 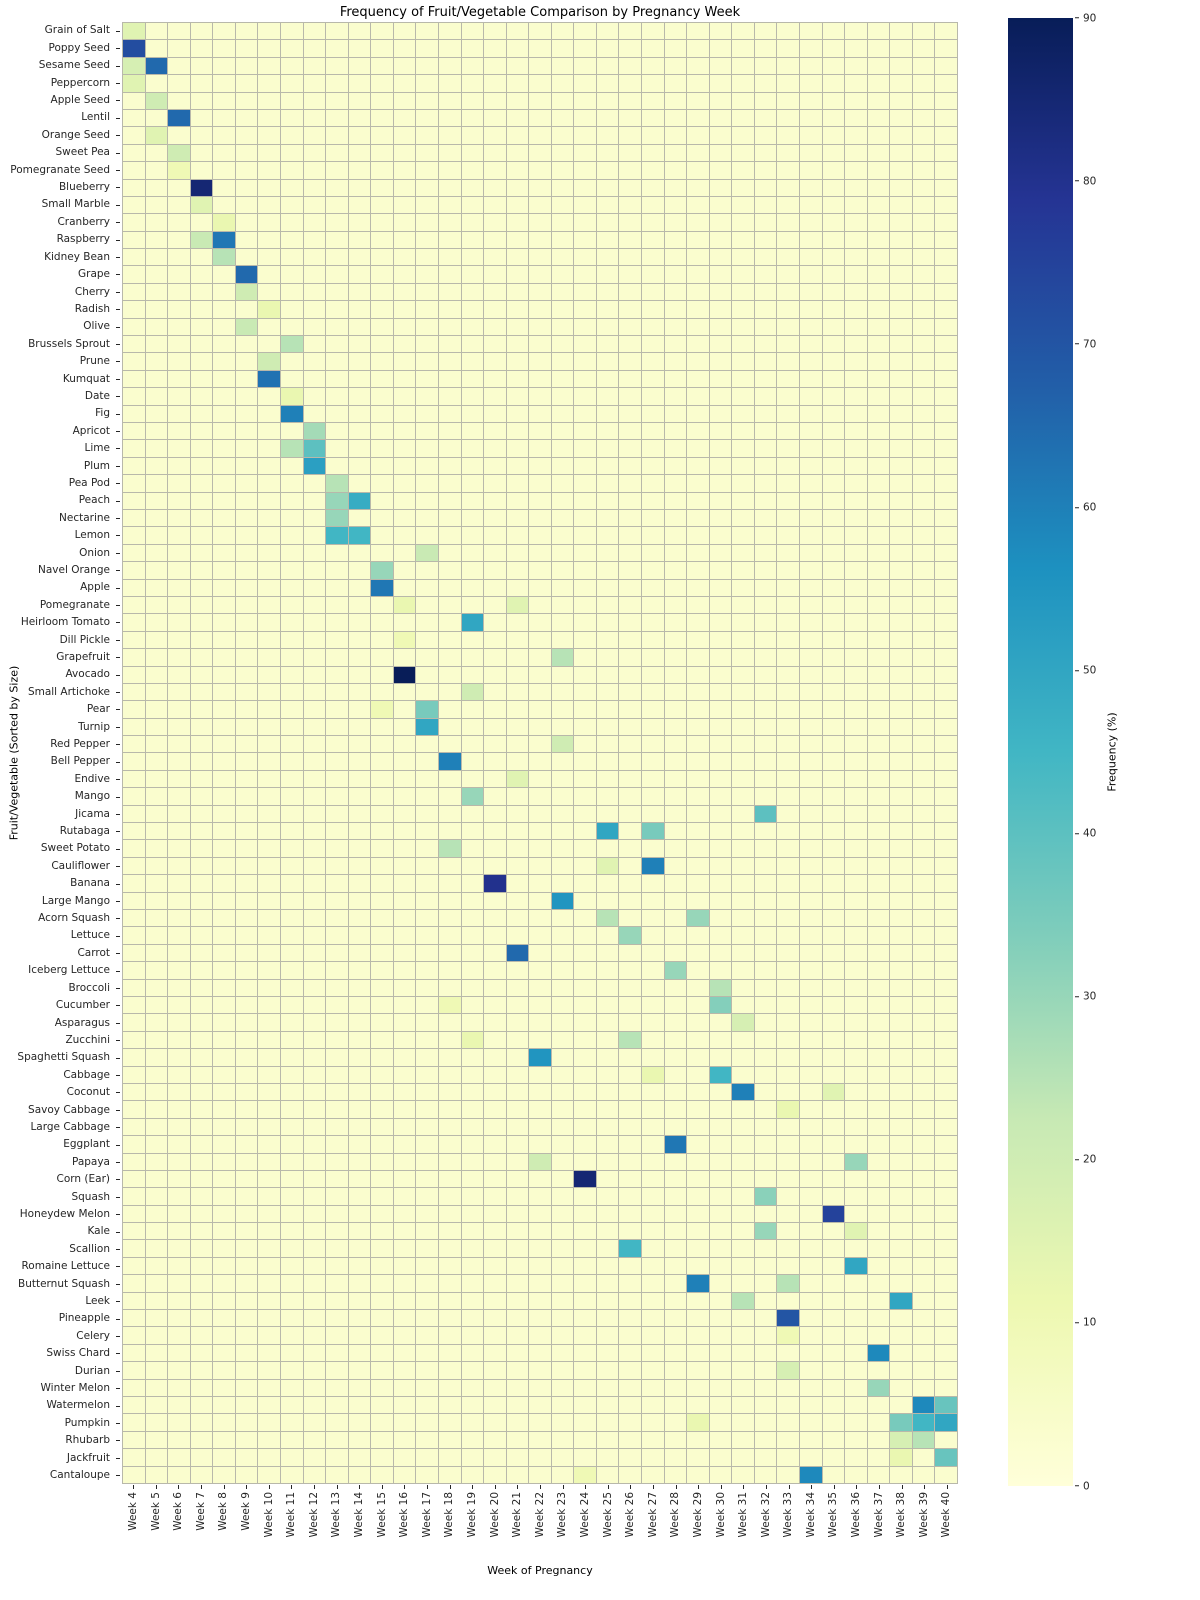 I want to click on y-tick-label: Scallion, so click(x=60, y=1248).